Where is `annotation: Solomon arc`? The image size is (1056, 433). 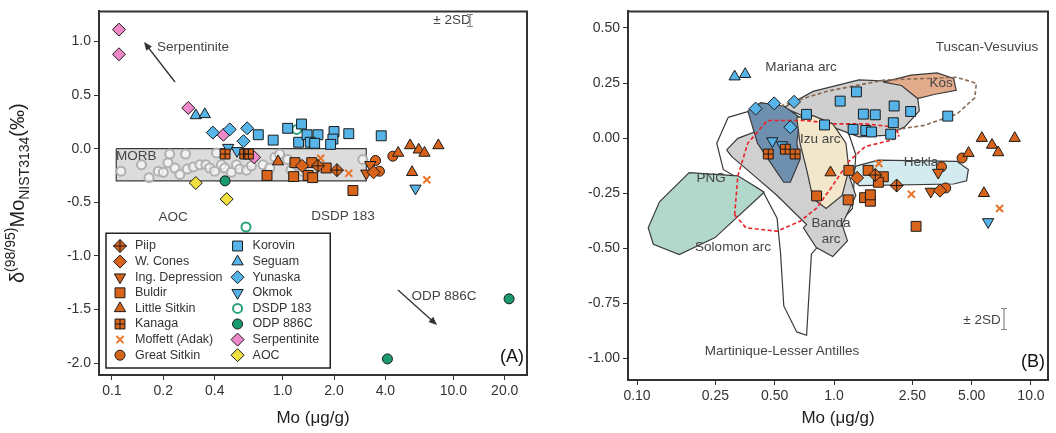
annotation: Solomon arc is located at coordinates (733, 246).